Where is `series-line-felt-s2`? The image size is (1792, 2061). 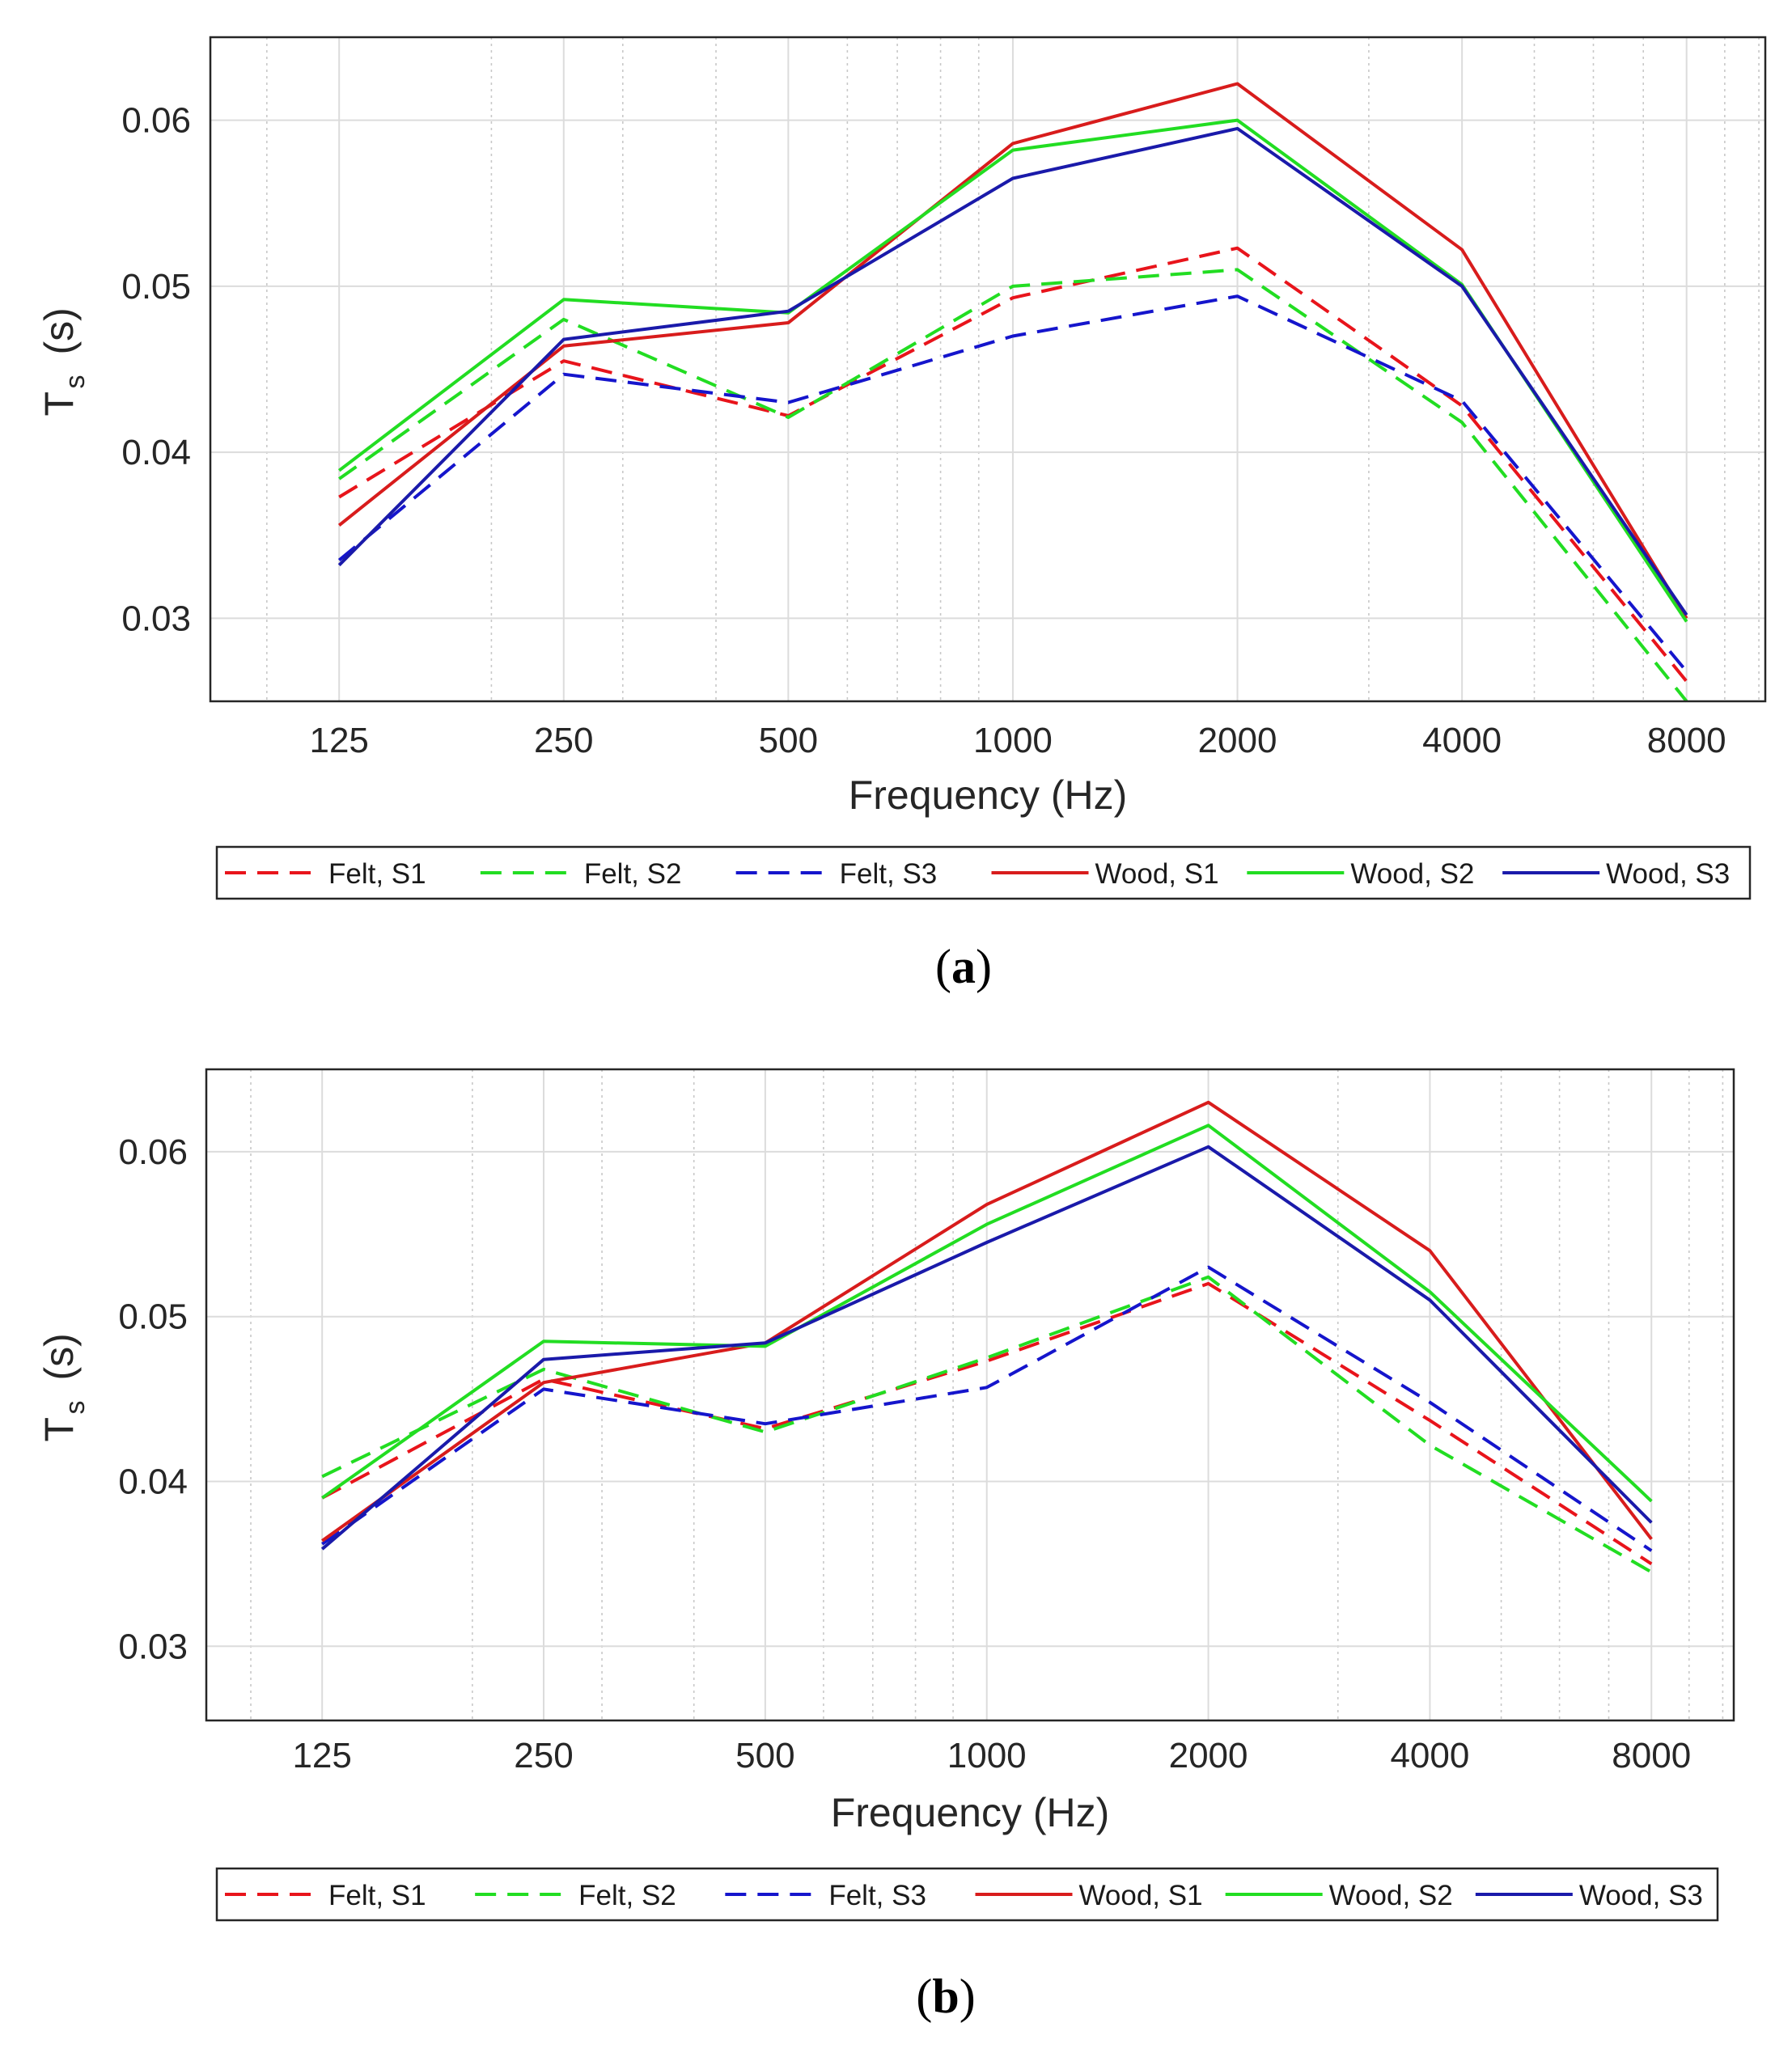
series-line-felt-s2 is located at coordinates (987, 1424).